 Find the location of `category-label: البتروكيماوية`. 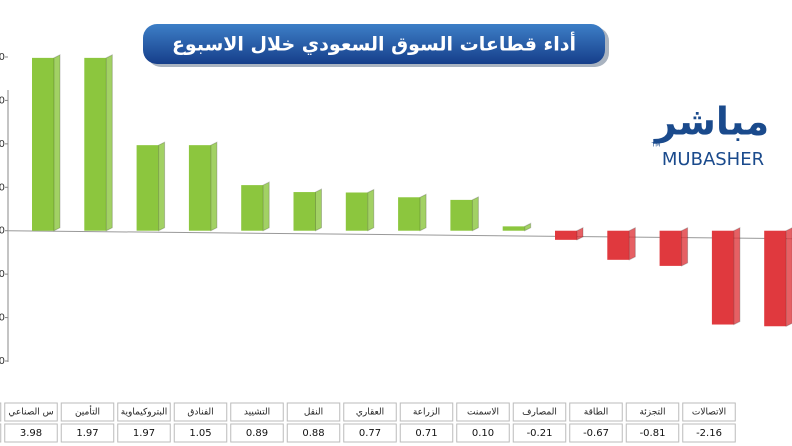

category-label: البتروكيماوية is located at coordinates (144, 413).